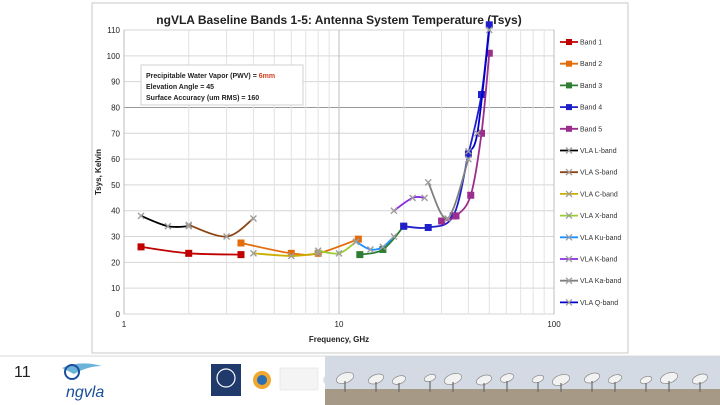 Image resolution: width=720 pixels, height=405 pixels. I want to click on y-tick-labels: 0 10 20 30 40 50 60 70 80 90 100 110, so click(114, 172).